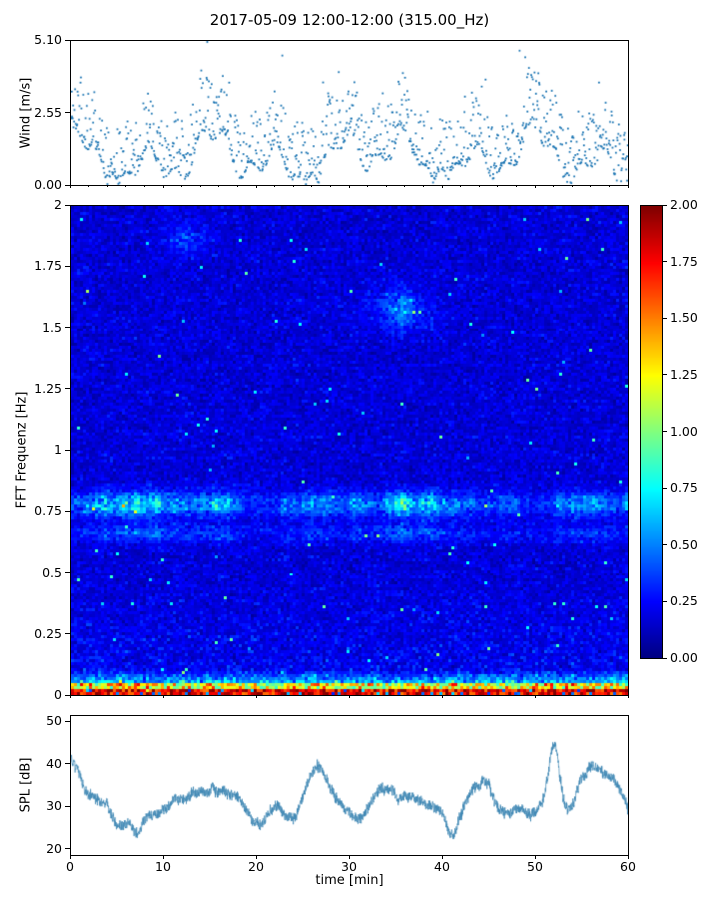  Describe the element at coordinates (684, 657) in the screenshot. I see `colorbar-tick-label: 0.00` at that location.